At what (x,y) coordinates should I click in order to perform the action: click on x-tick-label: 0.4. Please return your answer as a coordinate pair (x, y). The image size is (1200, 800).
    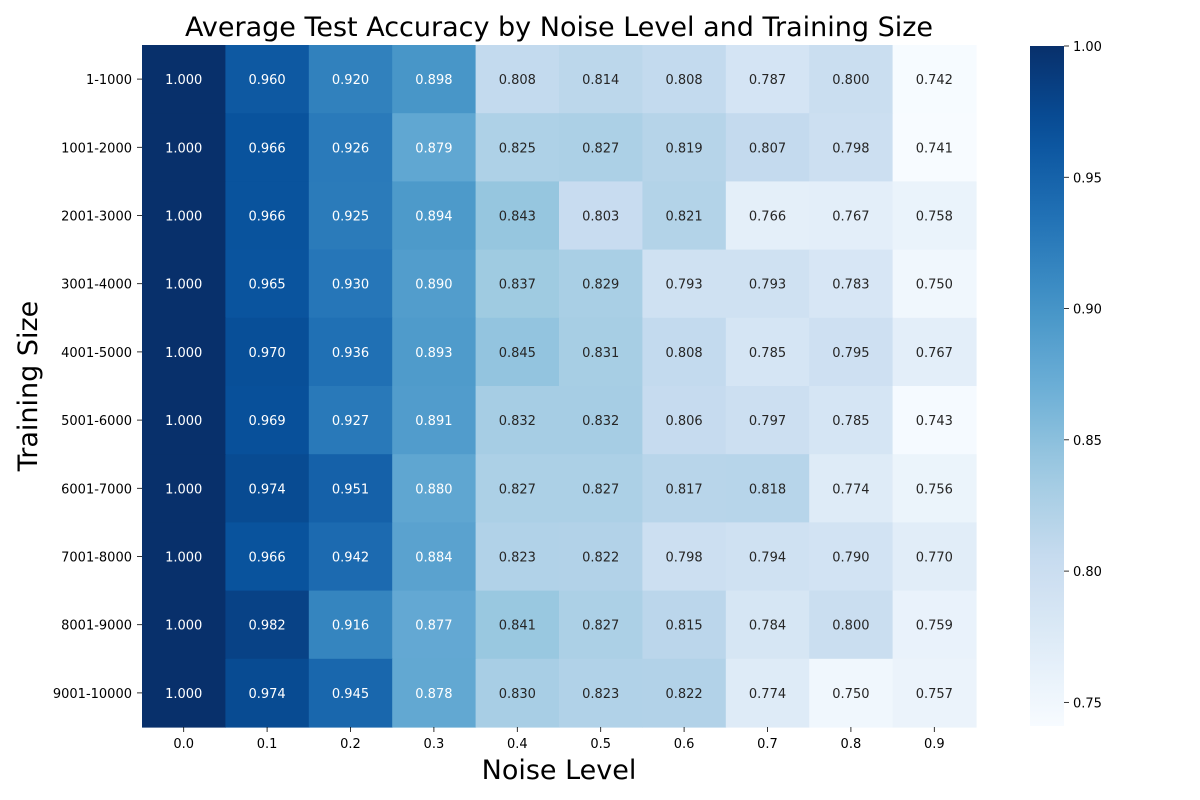
    Looking at the image, I should click on (517, 744).